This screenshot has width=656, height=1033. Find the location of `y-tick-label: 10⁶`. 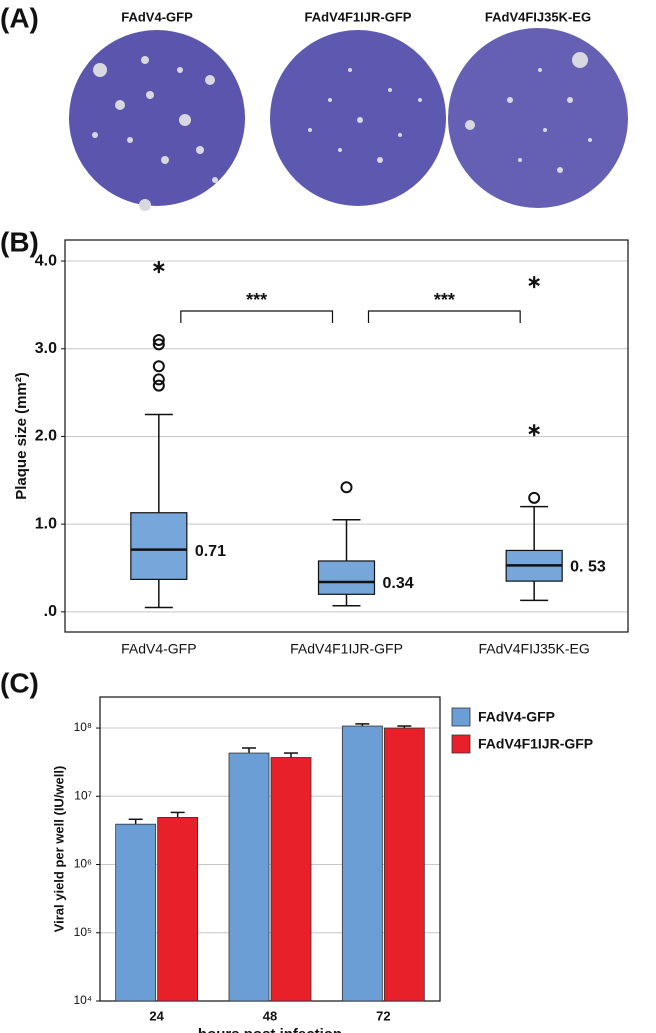

y-tick-label: 10⁶ is located at coordinates (83, 864).